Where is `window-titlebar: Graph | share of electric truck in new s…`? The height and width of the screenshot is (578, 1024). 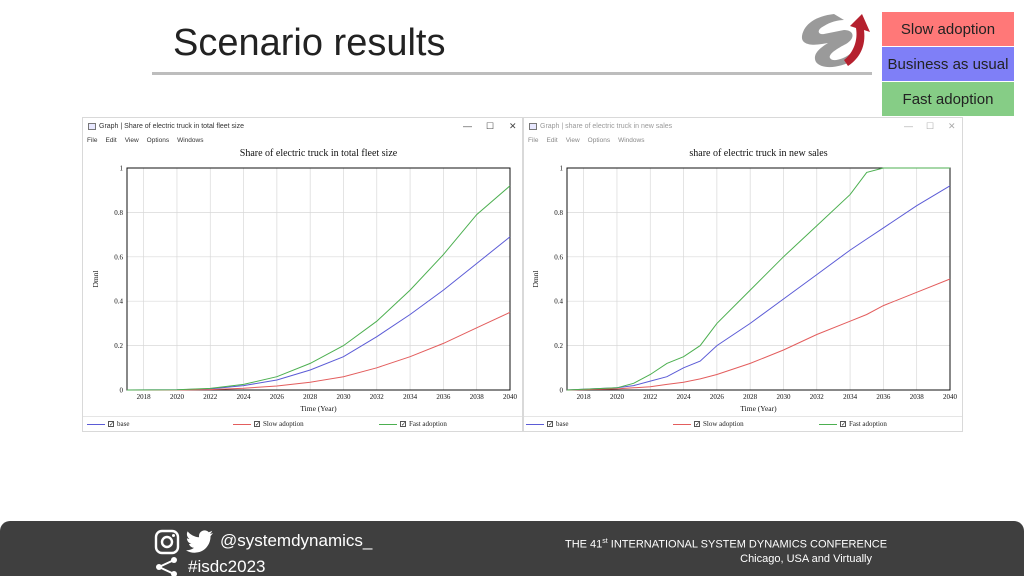
window-titlebar: Graph | share of electric truck in new s… is located at coordinates (743, 127).